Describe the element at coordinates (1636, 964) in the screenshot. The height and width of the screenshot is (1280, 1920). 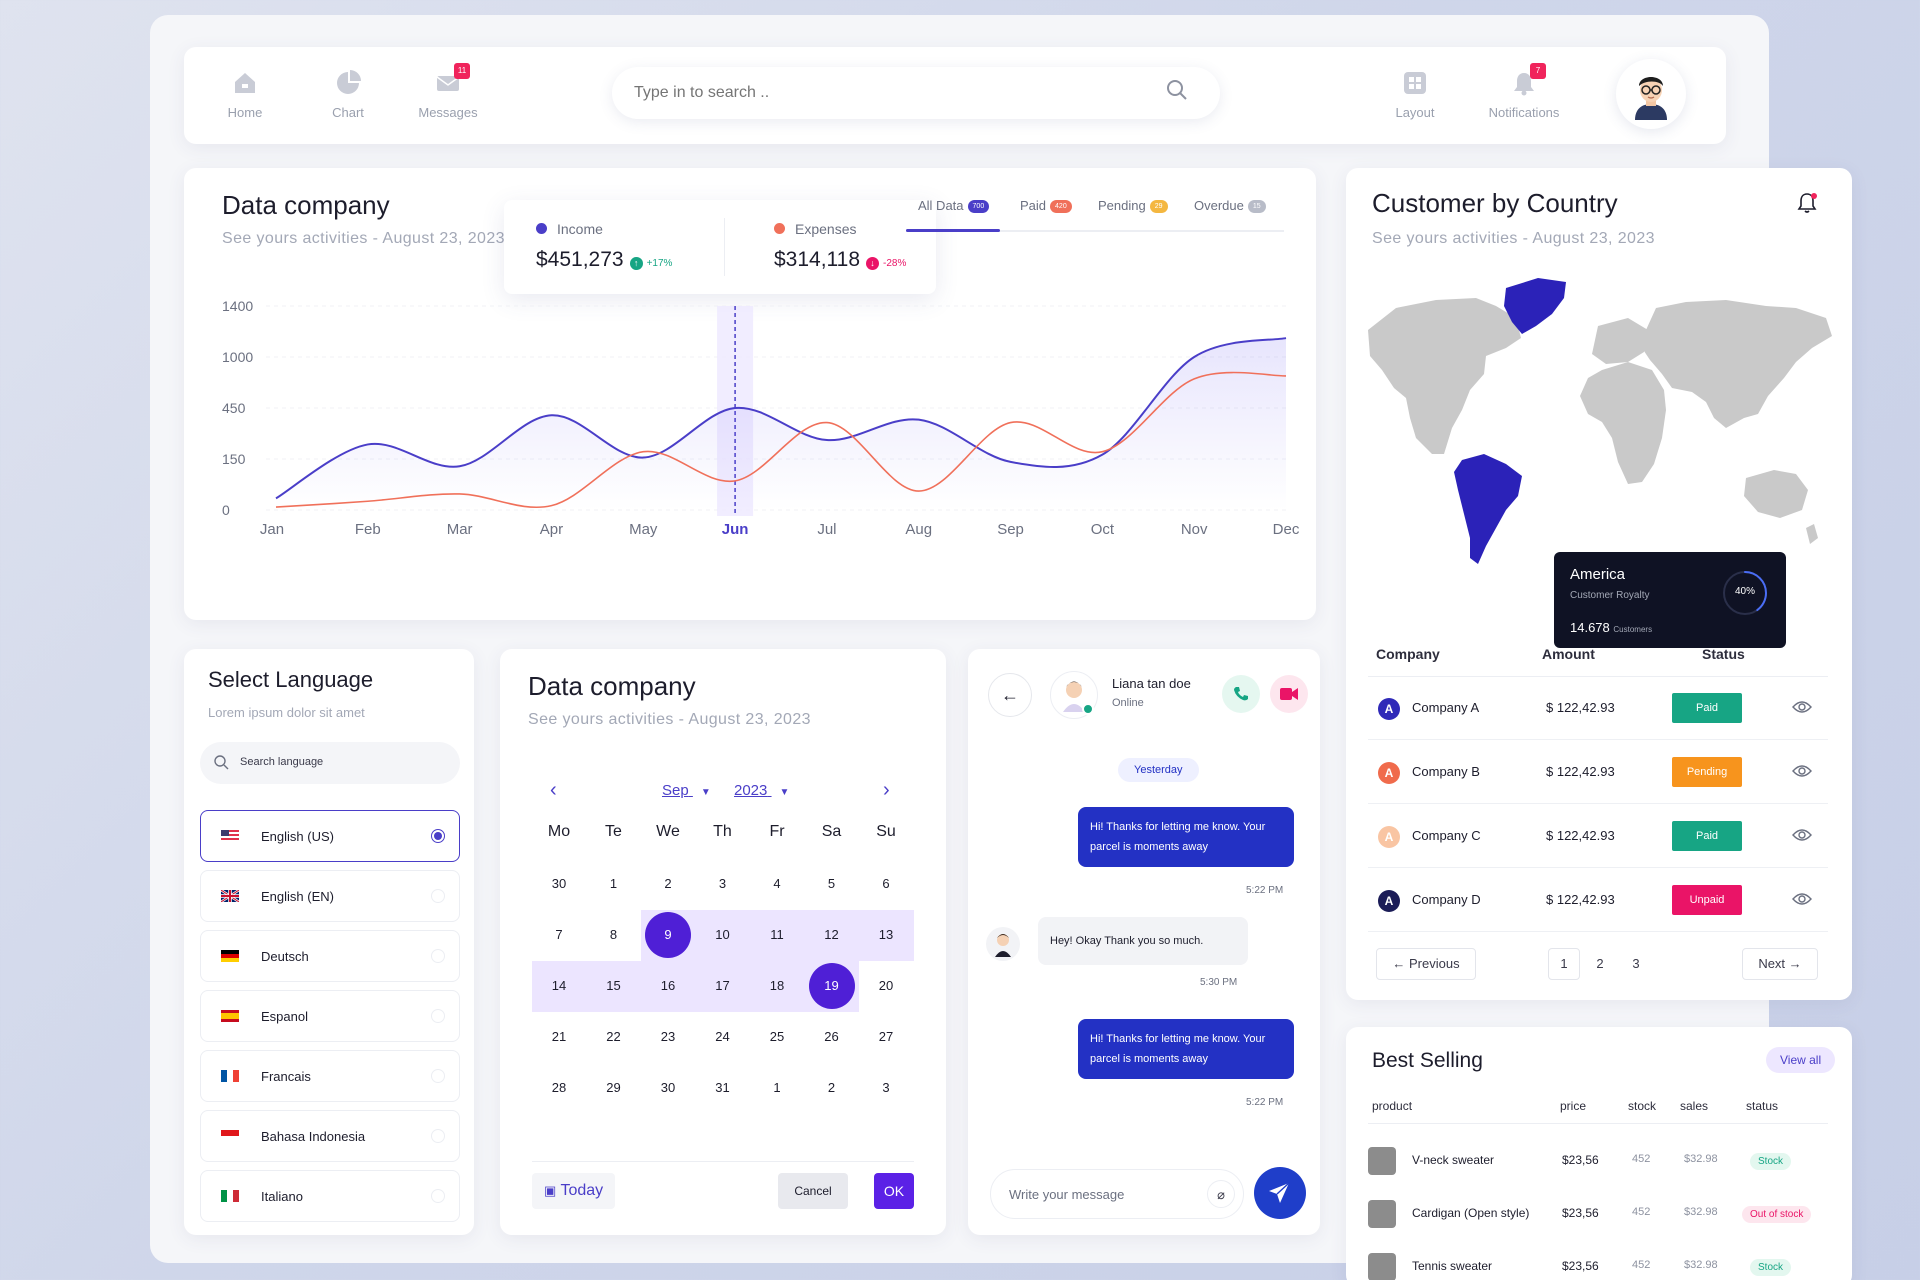
I see `page-3-button: 3` at that location.